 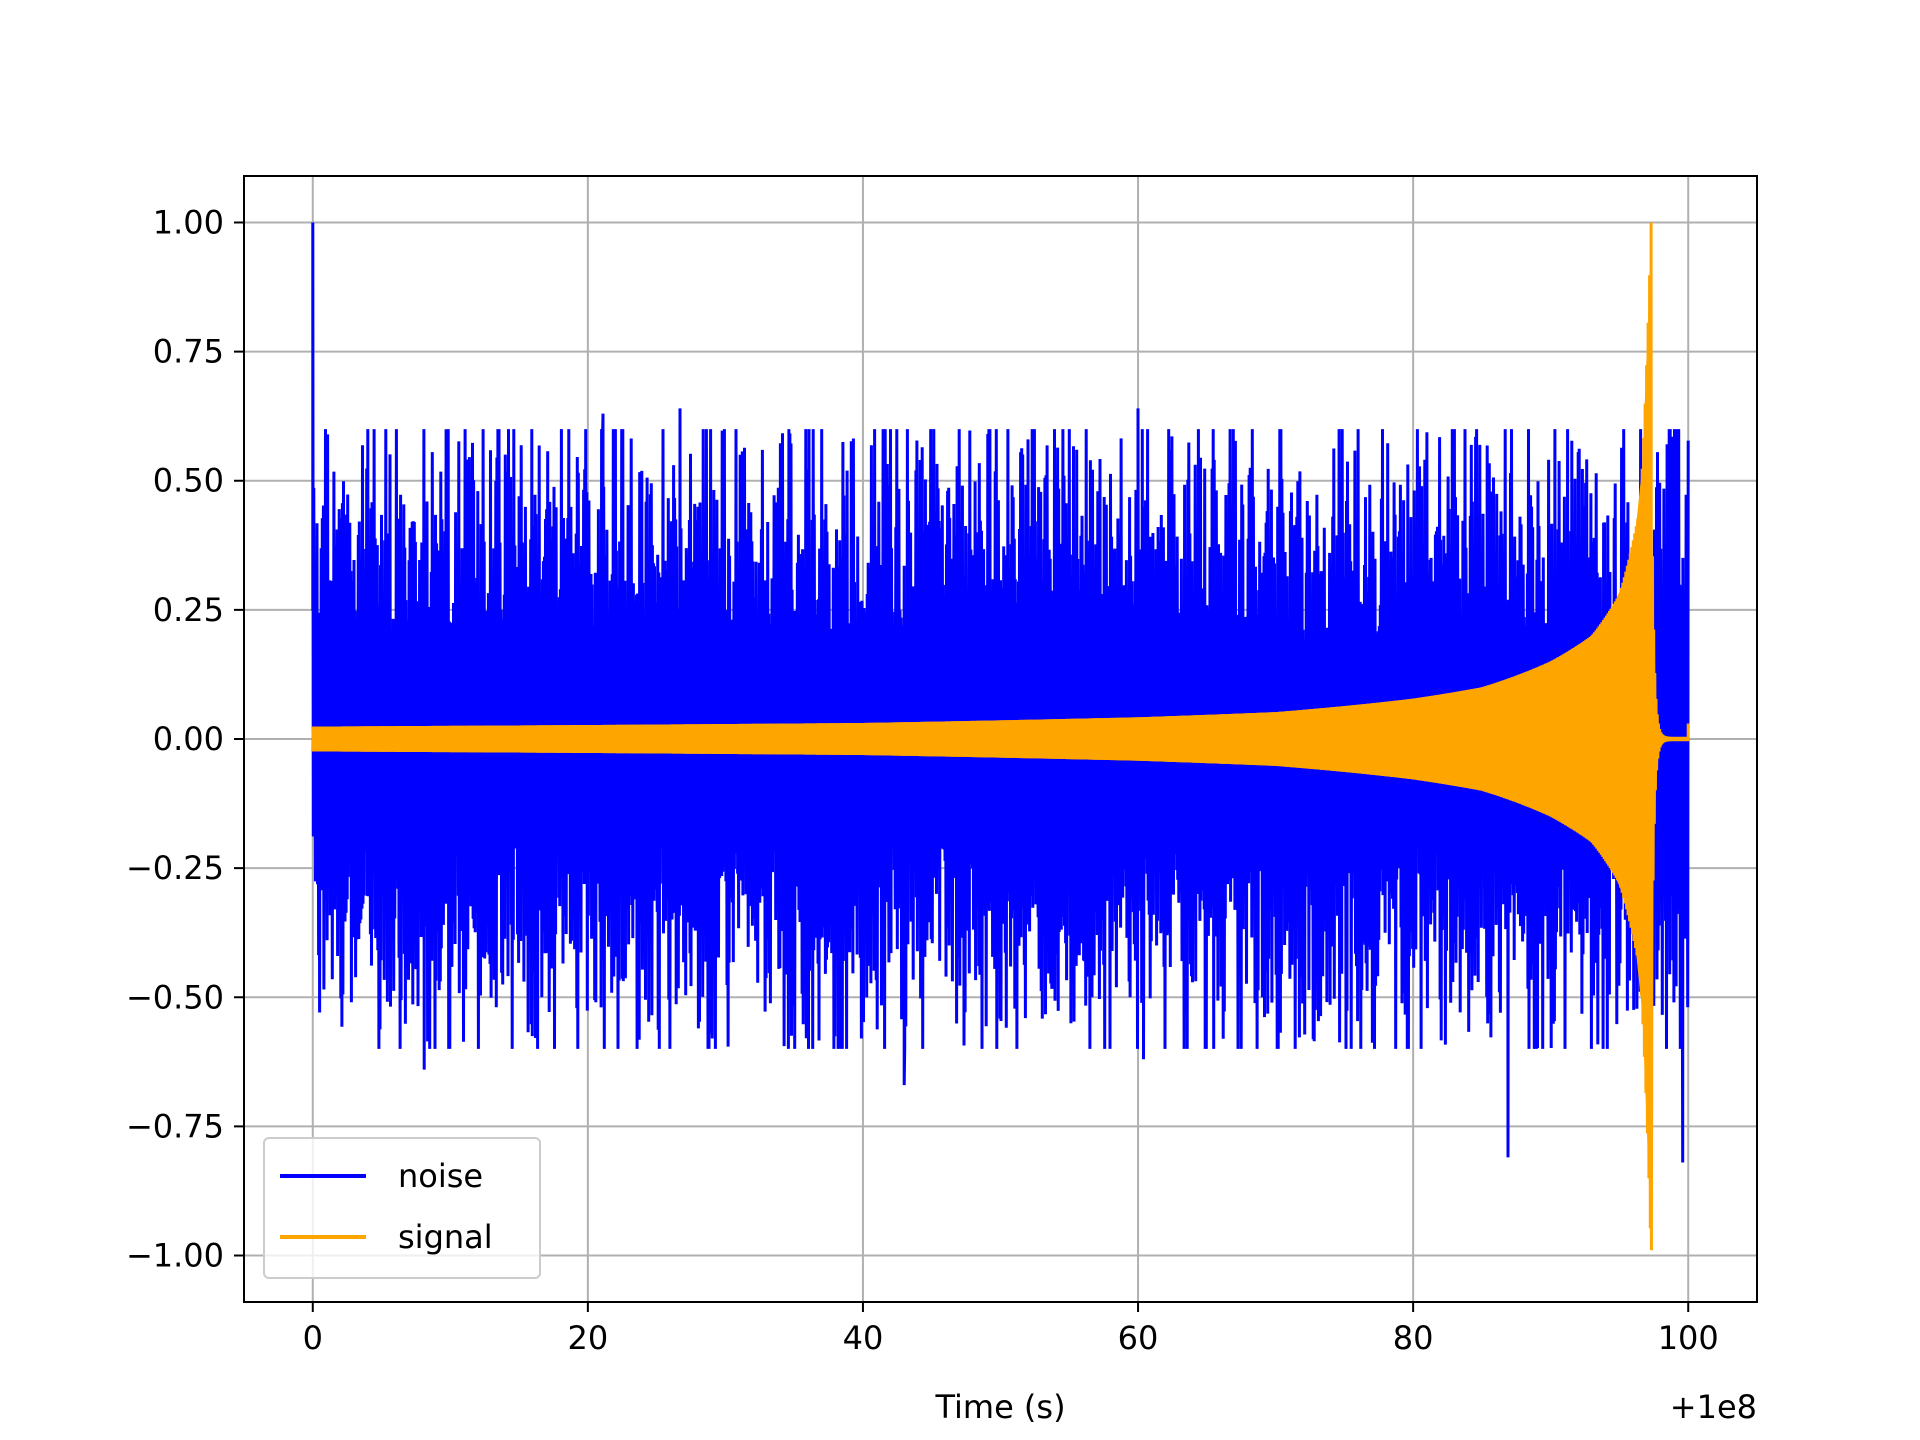 What do you see at coordinates (863, 1338) in the screenshot?
I see `x-tick-label: 40` at bounding box center [863, 1338].